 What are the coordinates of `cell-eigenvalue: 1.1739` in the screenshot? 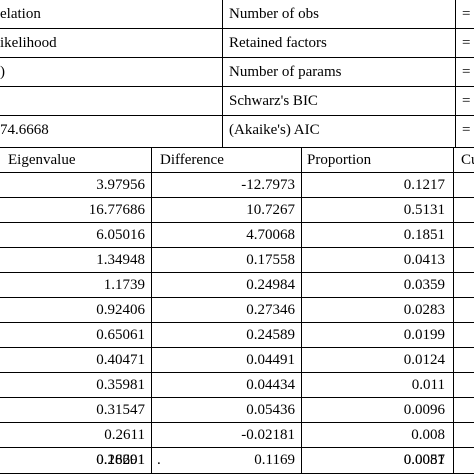 It's located at (124, 285).